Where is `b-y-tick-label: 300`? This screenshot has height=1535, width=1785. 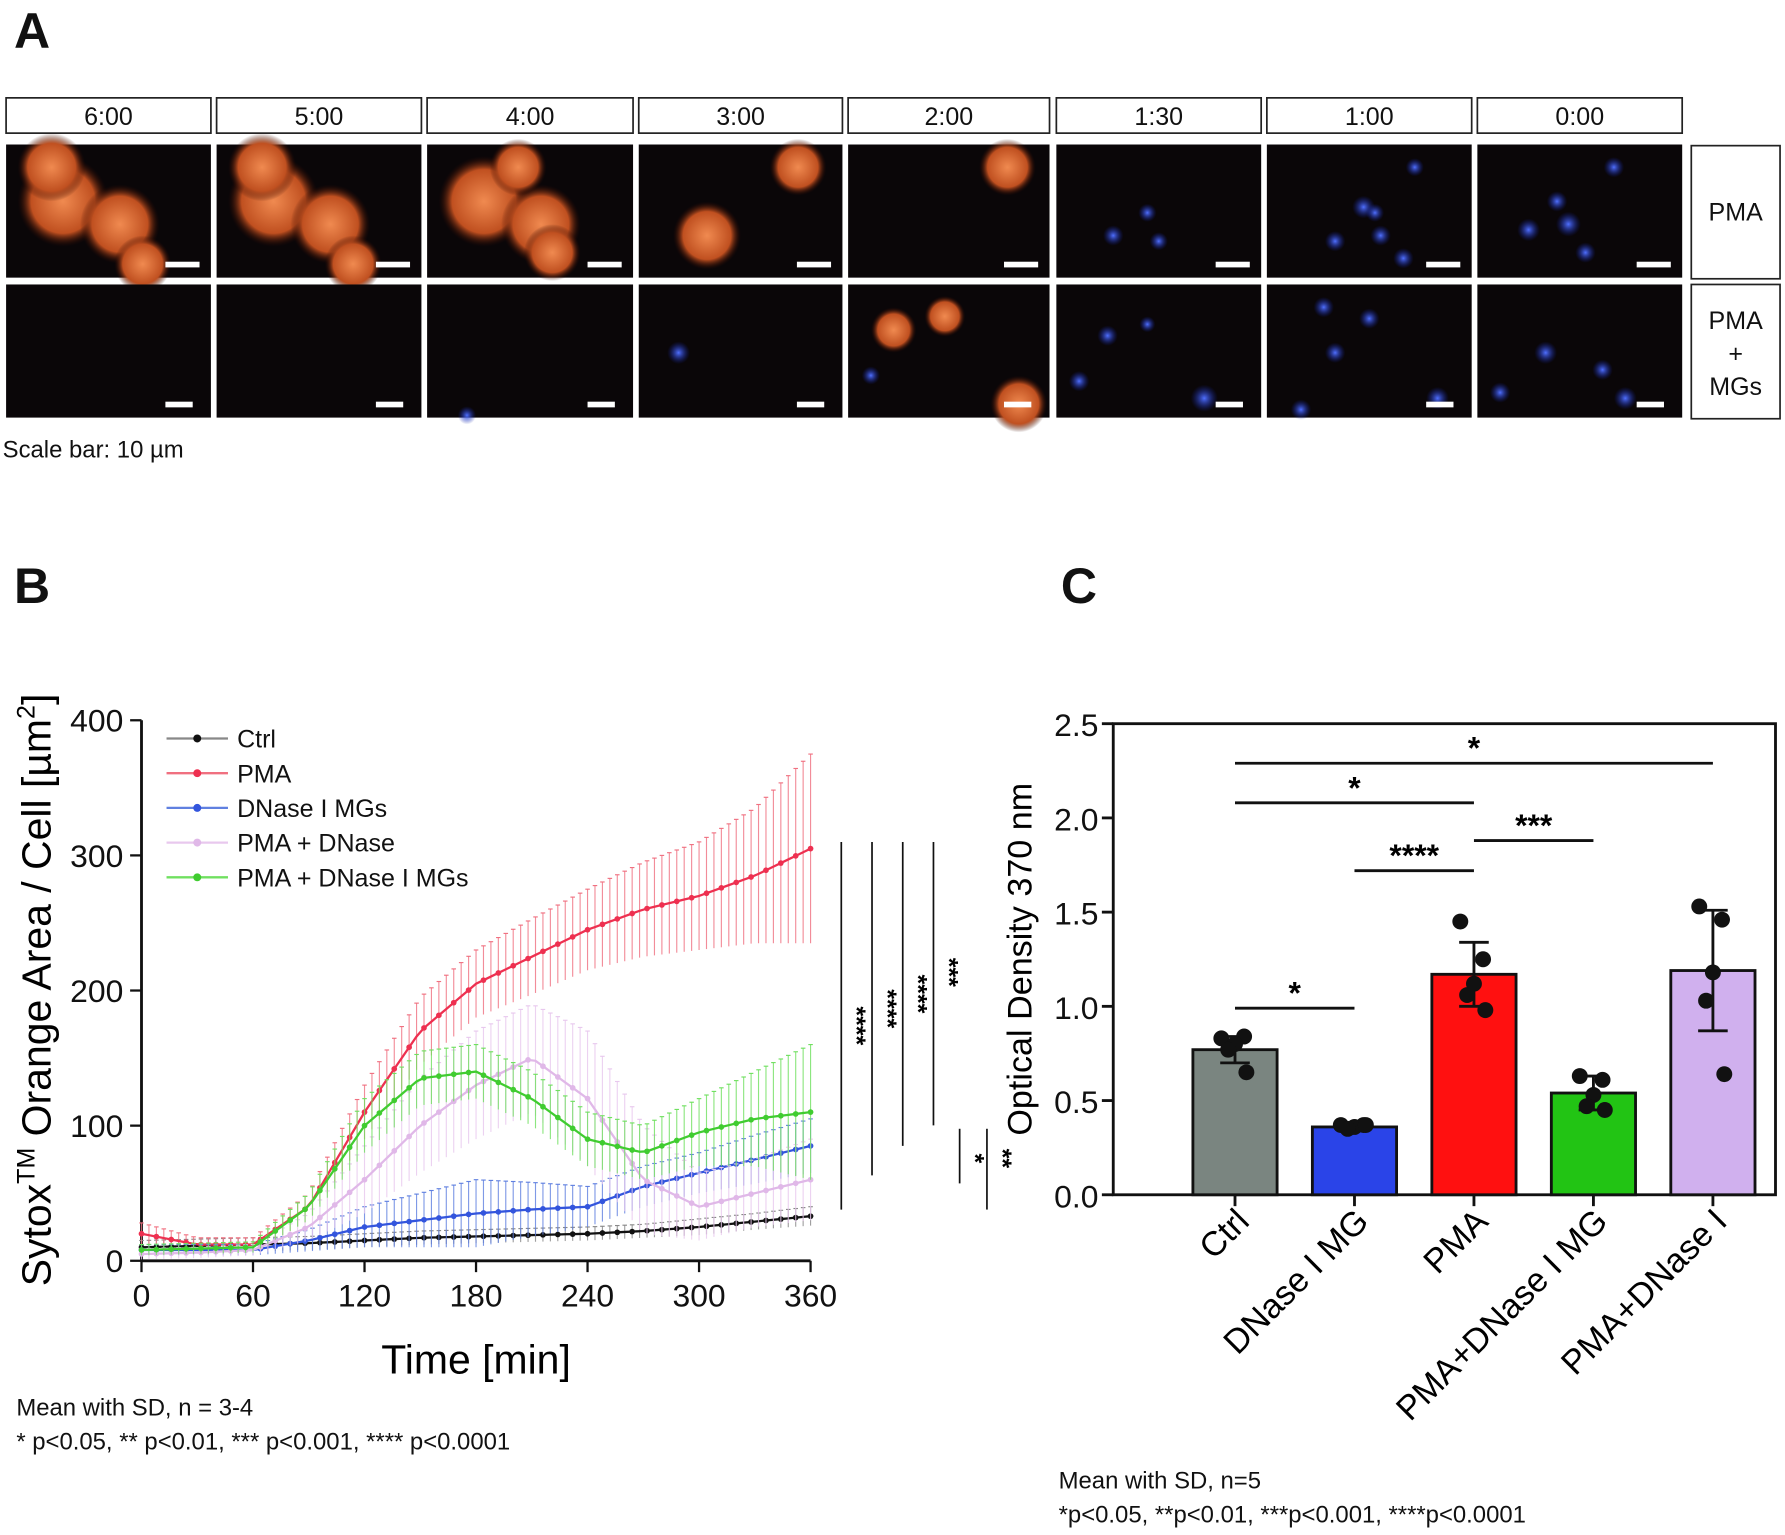 b-y-tick-label: 300 is located at coordinates (96, 856).